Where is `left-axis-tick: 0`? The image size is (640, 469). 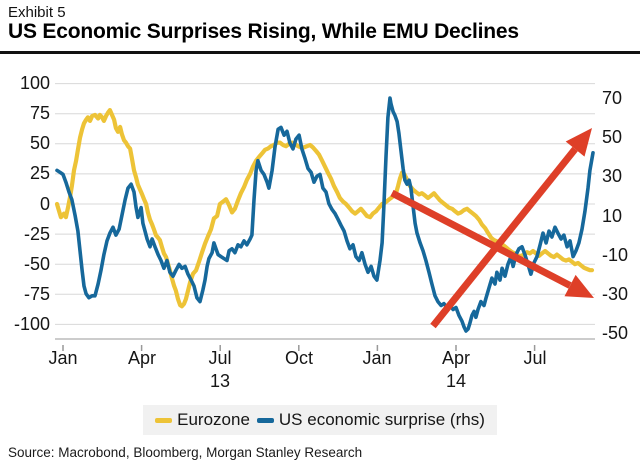
left-axis-tick: 0 is located at coordinates (44, 204).